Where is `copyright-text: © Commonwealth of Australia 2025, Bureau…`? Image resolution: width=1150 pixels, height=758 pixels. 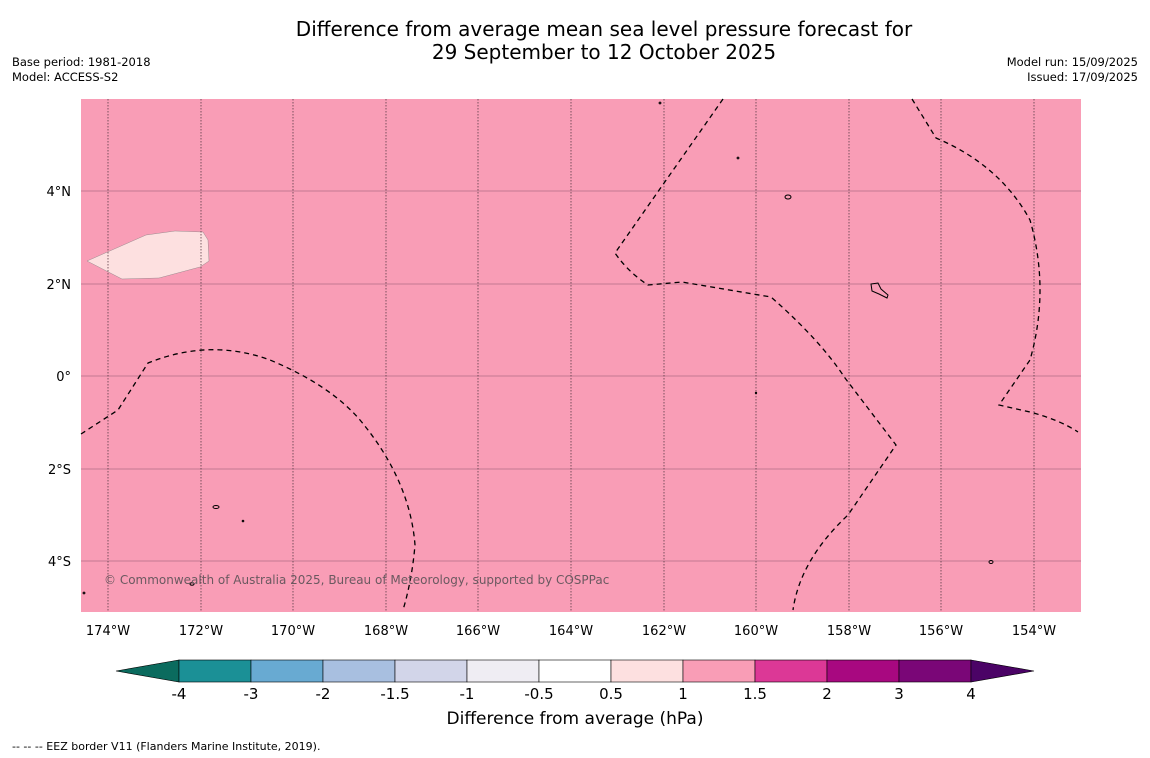
copyright-text: © Commonwealth of Australia 2025, Bureau… is located at coordinates (356, 580).